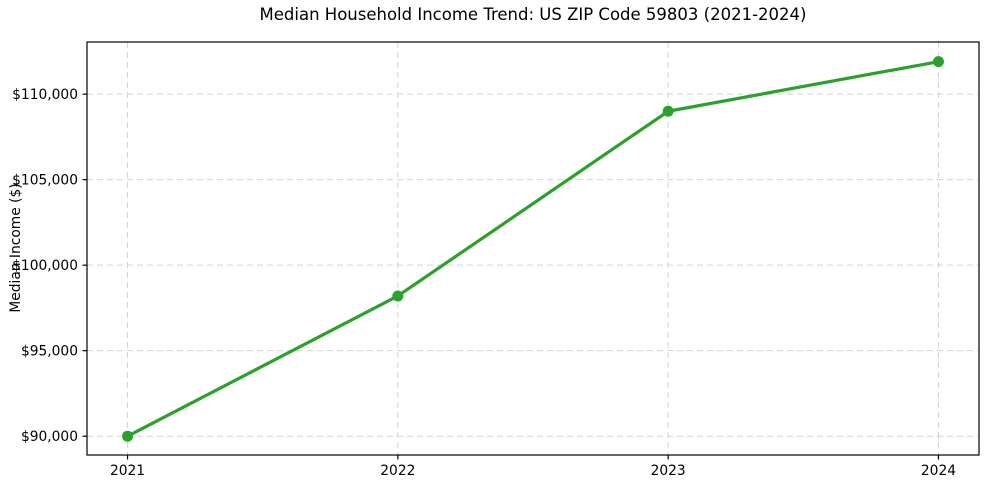 This screenshot has height=490, width=989. What do you see at coordinates (938, 62) in the screenshot?
I see `data-point-2024` at bounding box center [938, 62].